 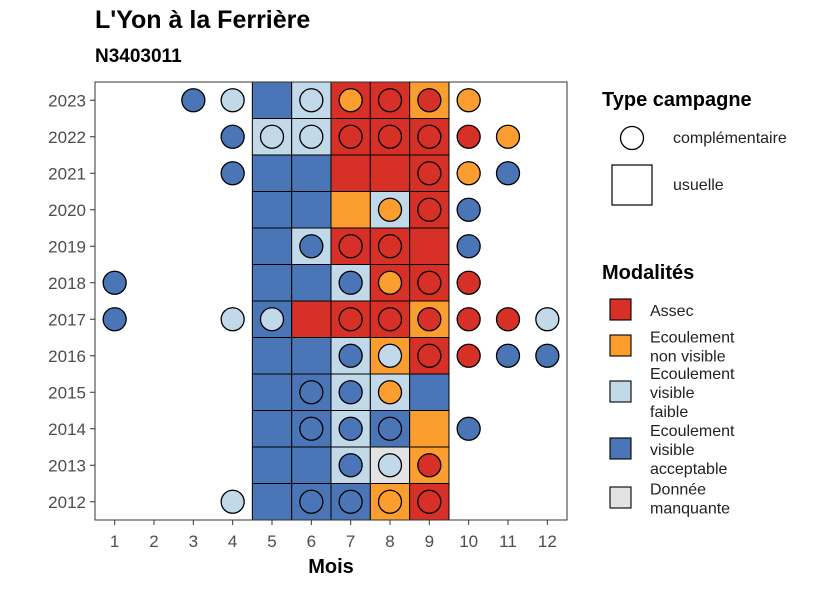 What do you see at coordinates (67, 137) in the screenshot?
I see `y-tick-label: 2022` at bounding box center [67, 137].